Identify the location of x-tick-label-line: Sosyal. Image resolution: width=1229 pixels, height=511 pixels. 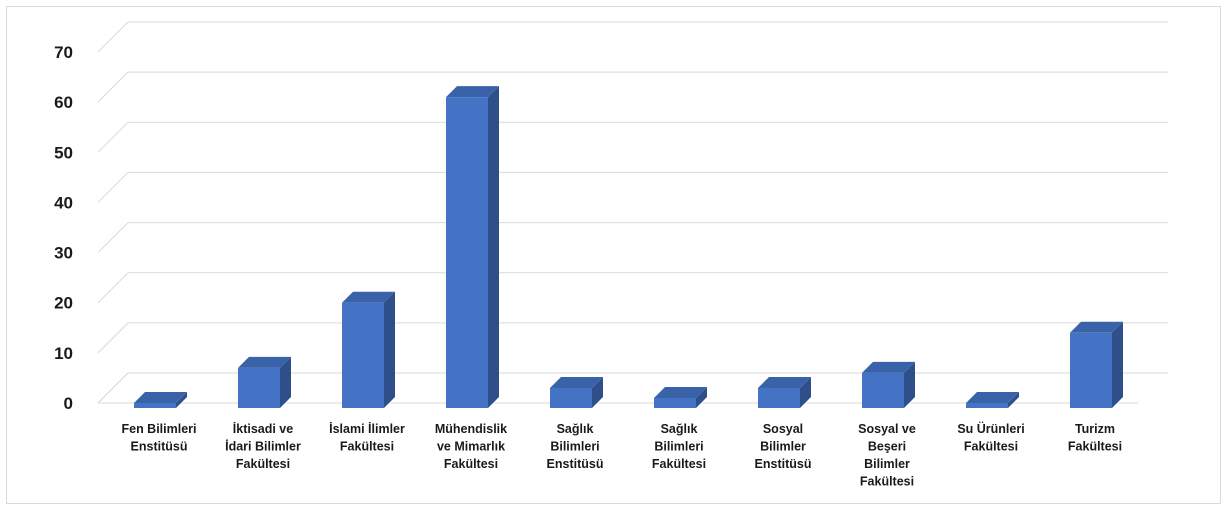
(783, 429).